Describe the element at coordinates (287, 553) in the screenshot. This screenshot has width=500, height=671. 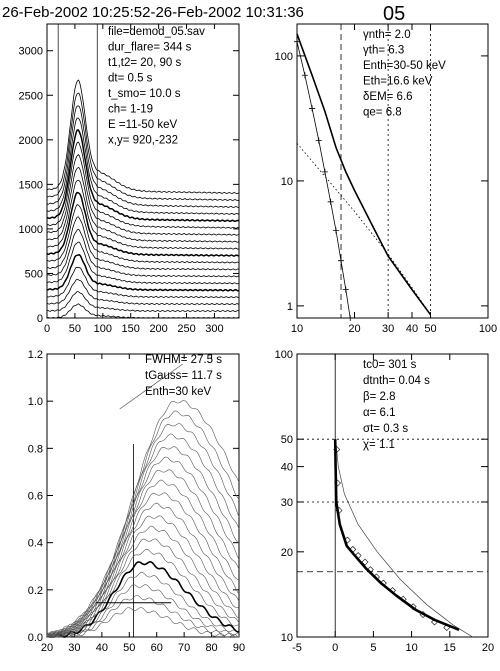
I see `y-tick-label: 20` at that location.